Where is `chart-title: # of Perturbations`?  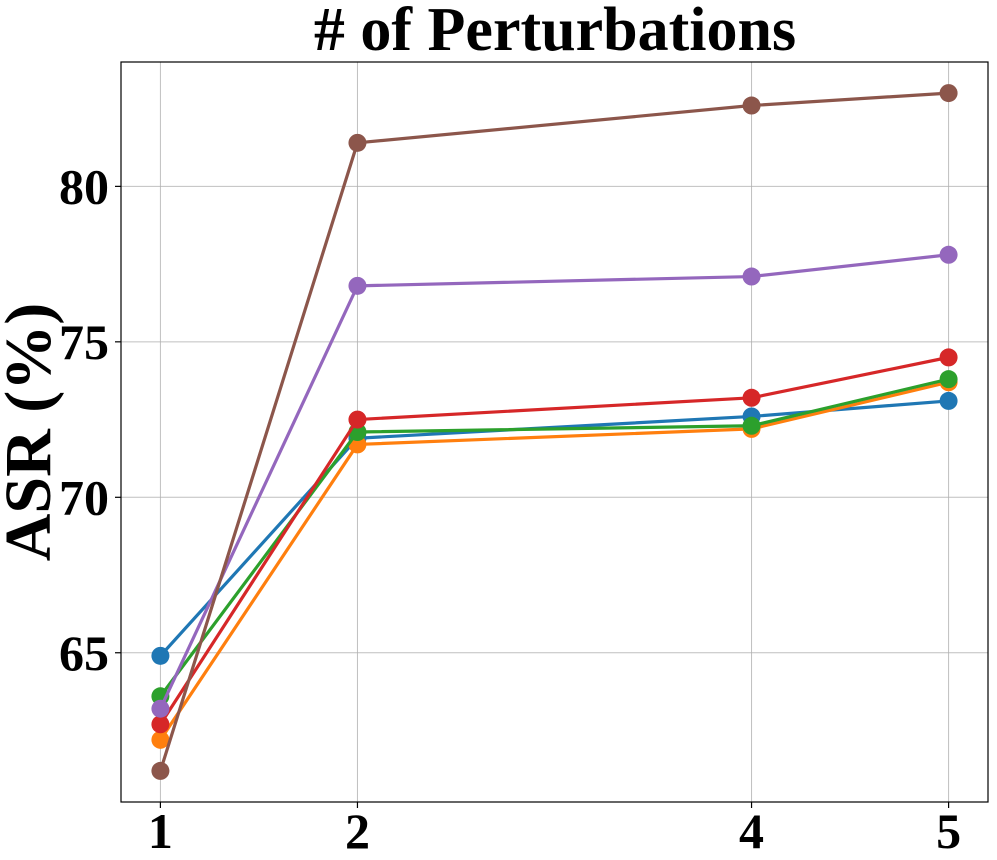
chart-title: # of Perturbations is located at coordinates (555, 32).